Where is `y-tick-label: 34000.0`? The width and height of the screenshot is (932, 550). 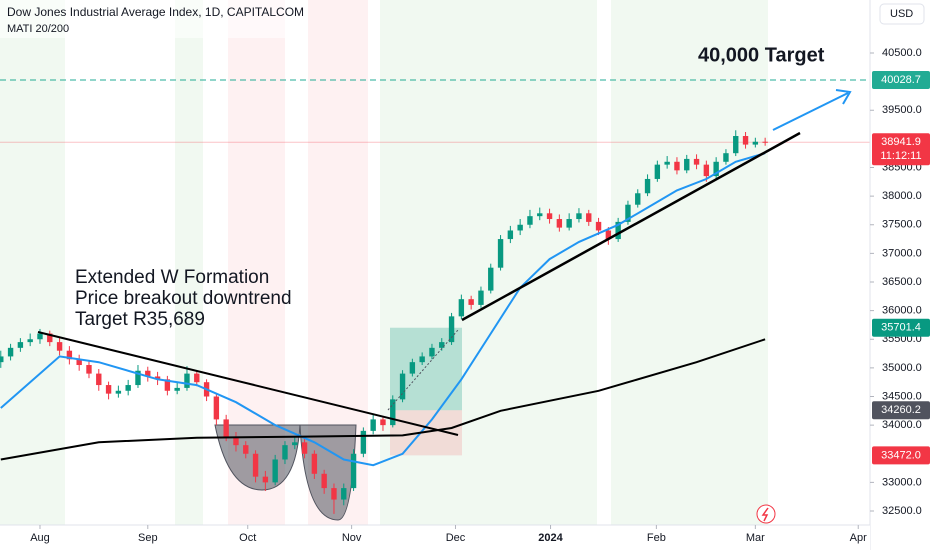
y-tick-label: 34000.0 is located at coordinates (902, 425).